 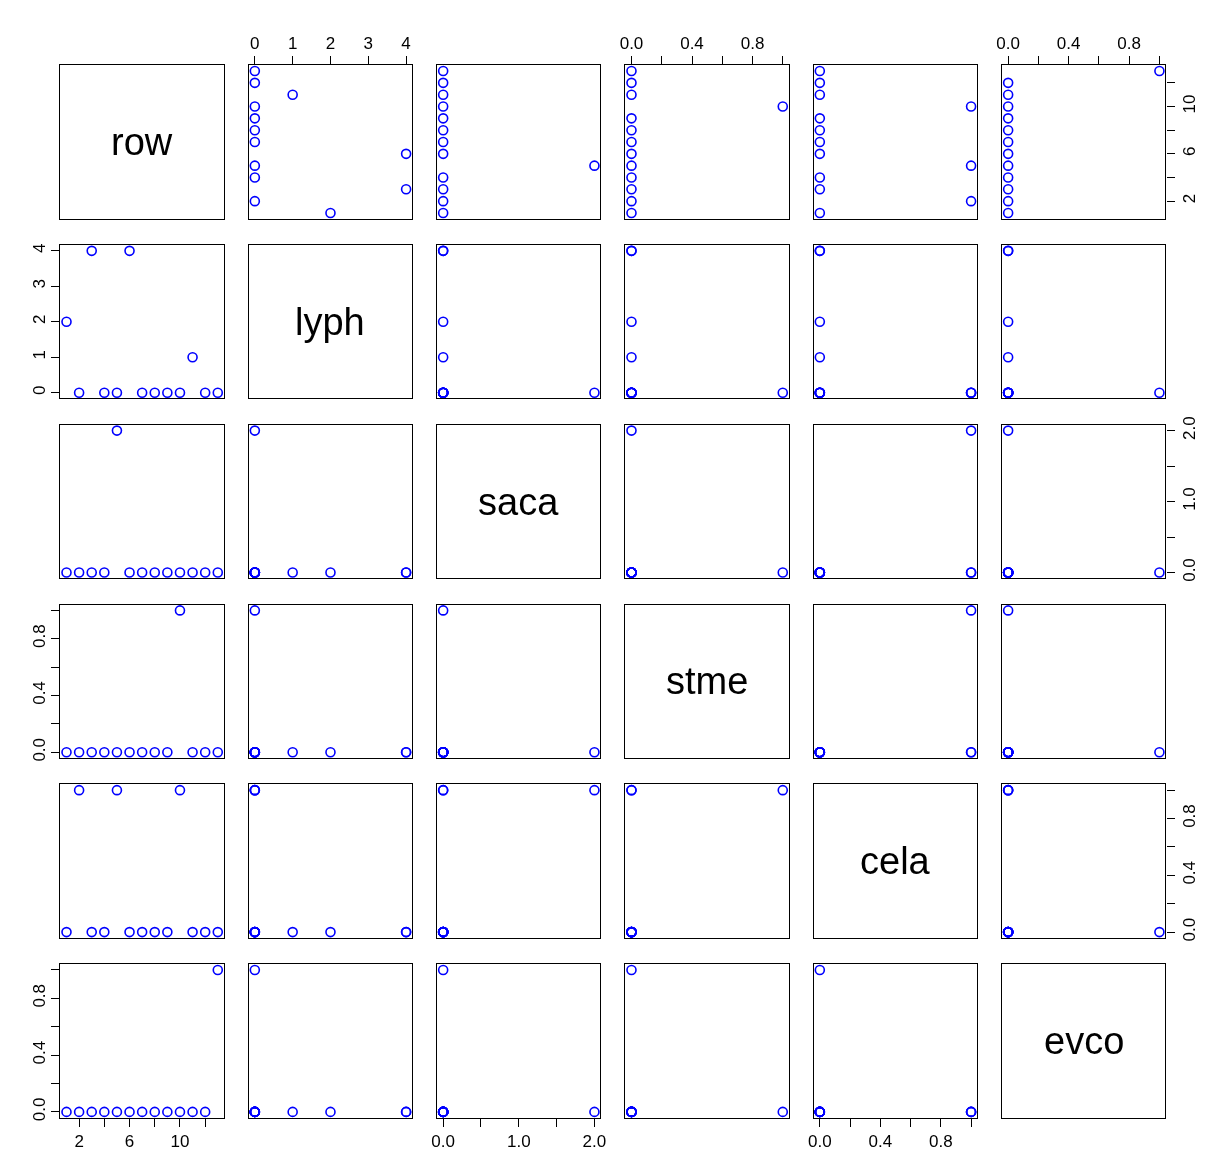 I want to click on x-tick-label: 3, so click(x=368, y=44).